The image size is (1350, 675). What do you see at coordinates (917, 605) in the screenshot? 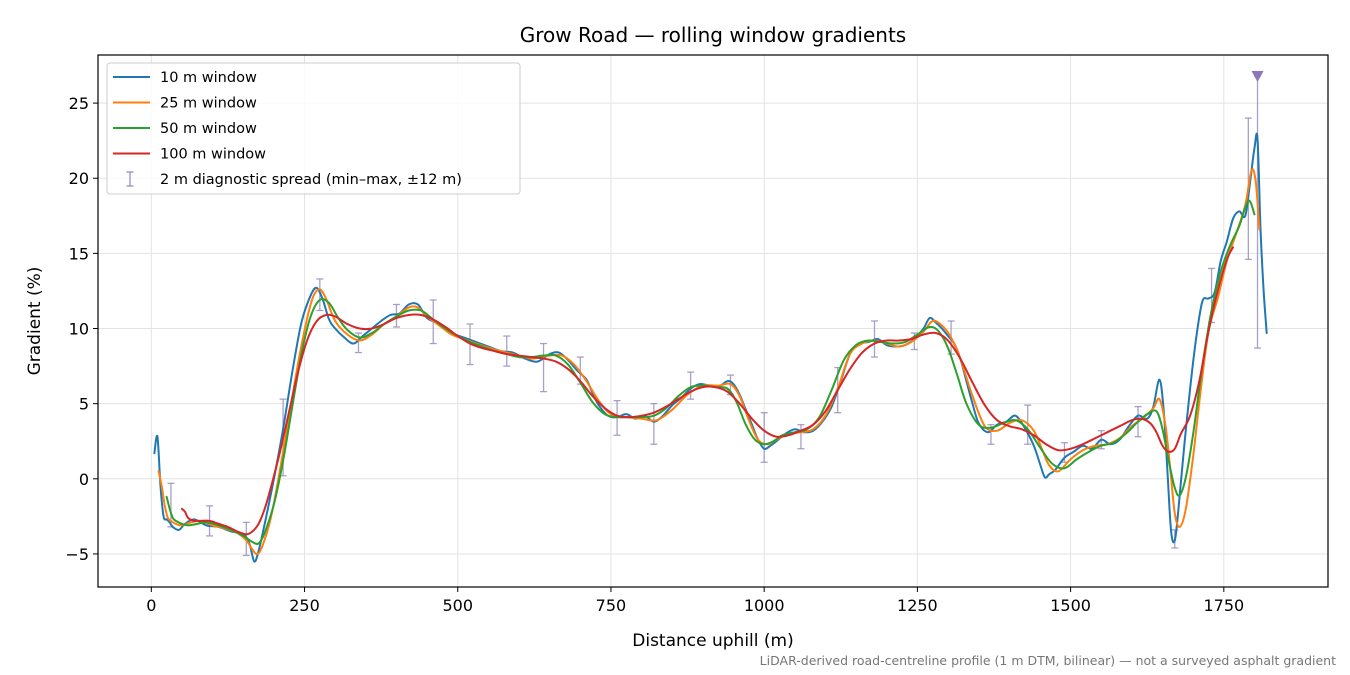
I see `x-tick-label: 1250` at bounding box center [917, 605].